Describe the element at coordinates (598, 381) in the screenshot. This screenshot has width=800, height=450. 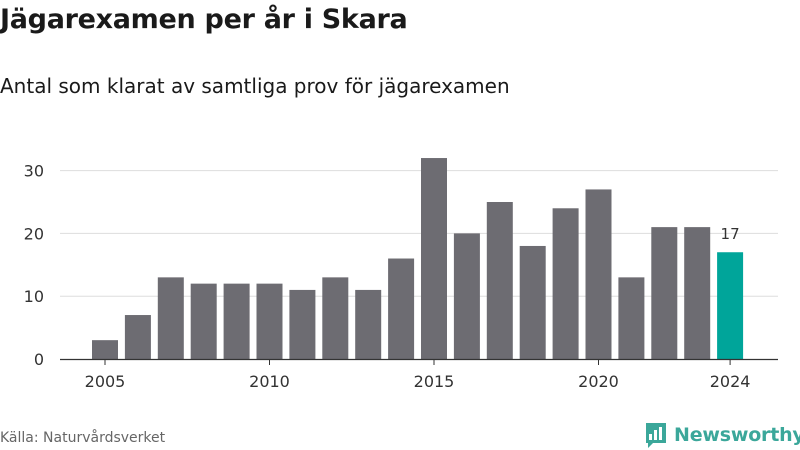
I see `x-tick-label: 2020` at that location.